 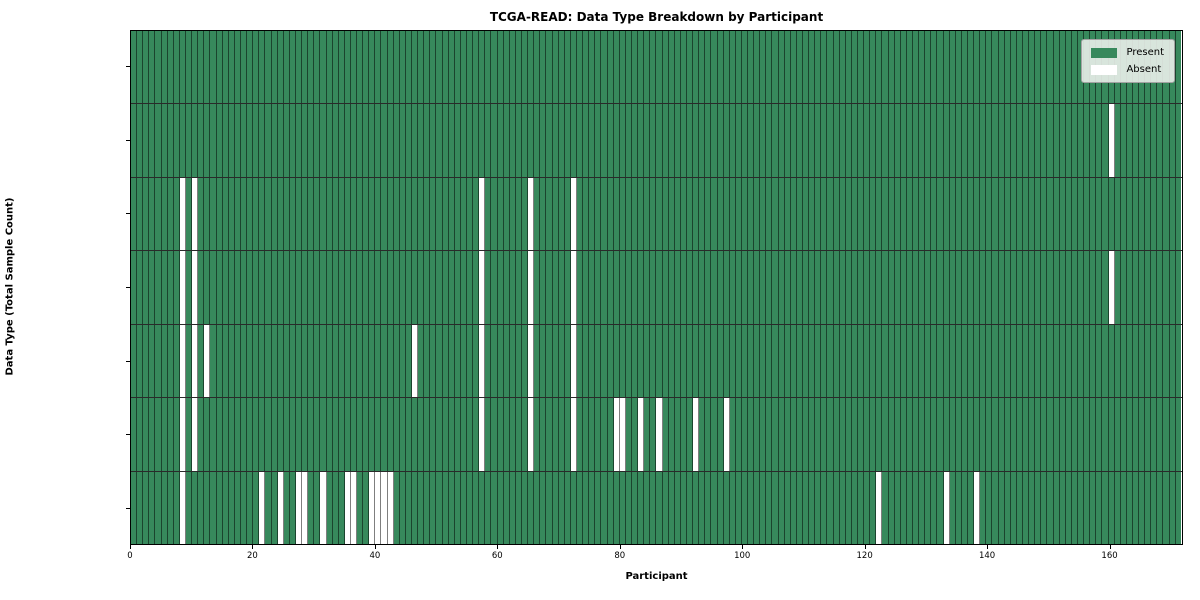 What do you see at coordinates (497, 556) in the screenshot?
I see `x-tick-label: 60` at bounding box center [497, 556].